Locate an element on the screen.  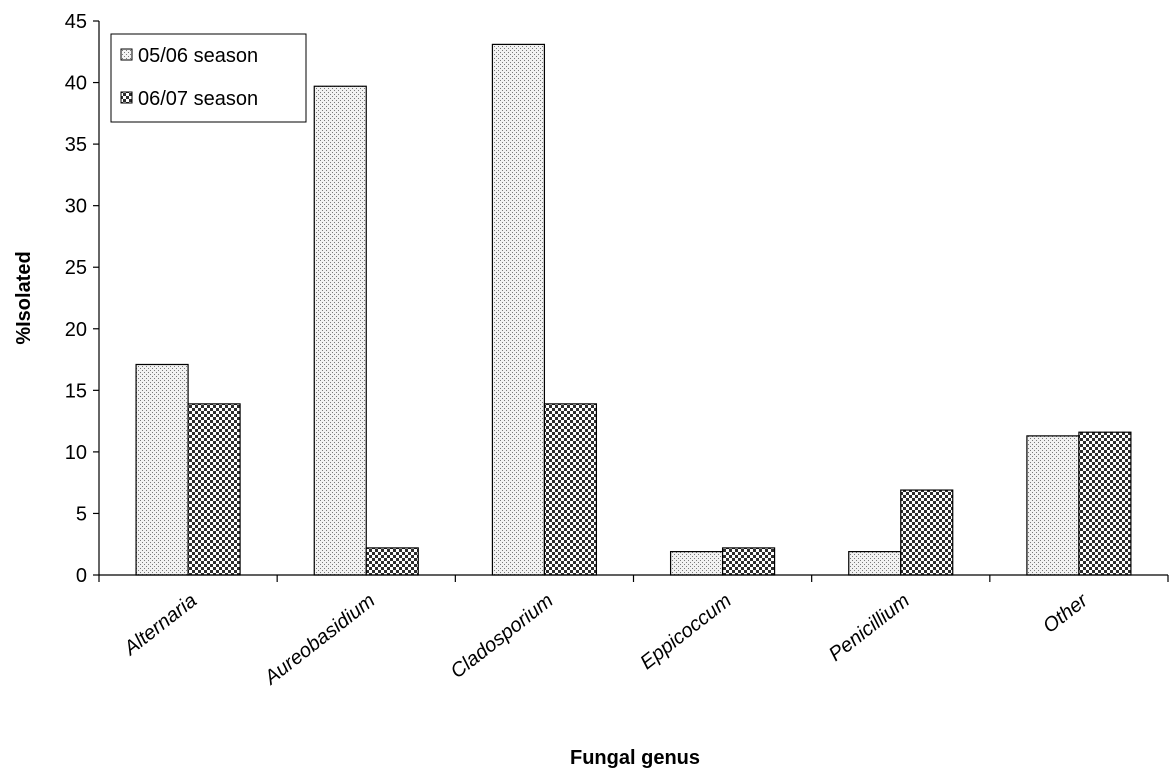
legend-label-0506: 05/06 season is located at coordinates (198, 56).